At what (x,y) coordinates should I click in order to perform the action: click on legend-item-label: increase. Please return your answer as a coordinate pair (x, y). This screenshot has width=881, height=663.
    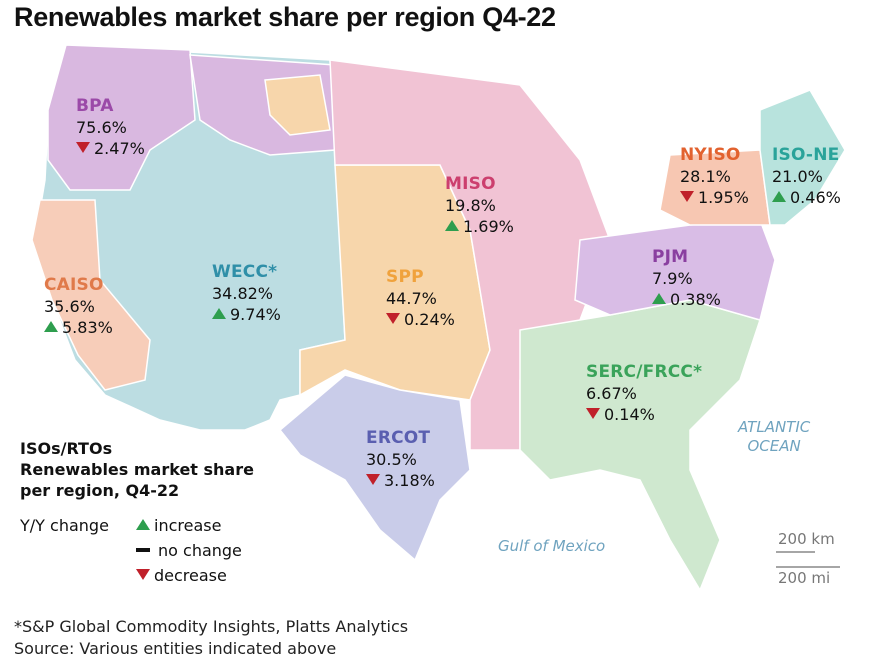
    Looking at the image, I should click on (188, 525).